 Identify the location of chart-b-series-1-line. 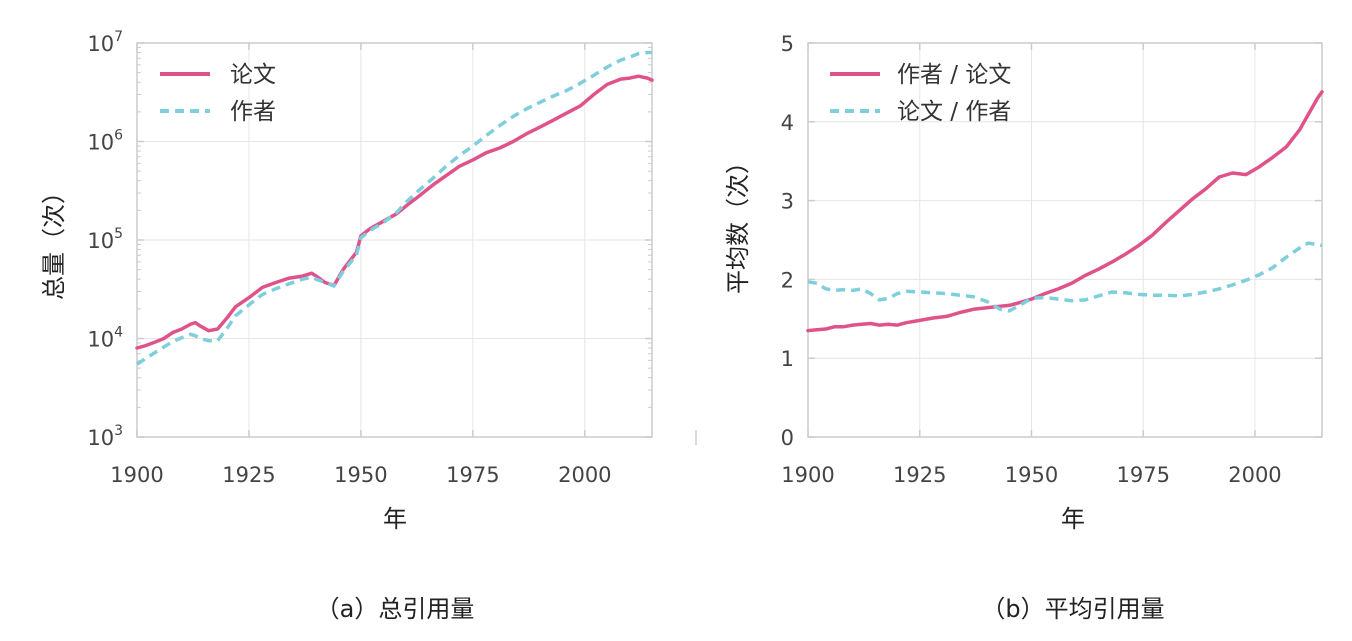
(1065, 211).